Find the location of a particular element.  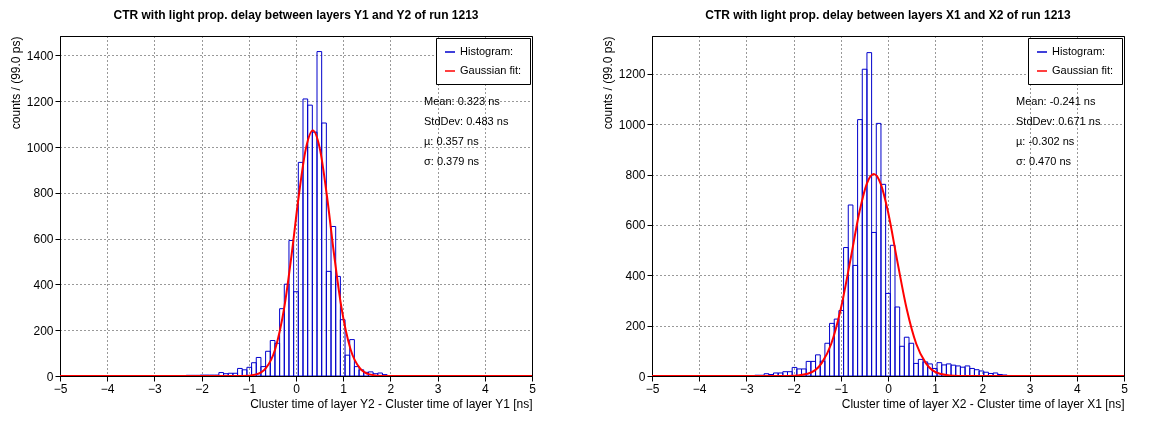

annotation: µ: -0.302 ns is located at coordinates (1045, 141).